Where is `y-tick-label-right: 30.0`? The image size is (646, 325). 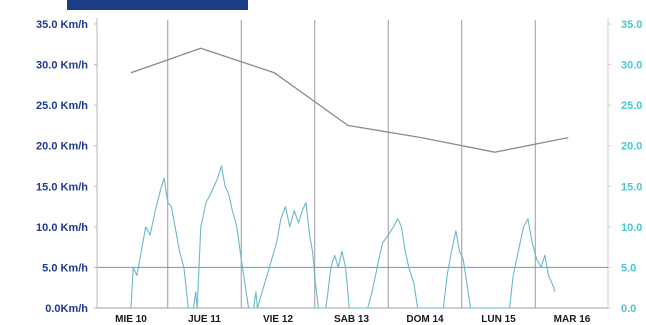 y-tick-label-right: 30.0 is located at coordinates (631, 66).